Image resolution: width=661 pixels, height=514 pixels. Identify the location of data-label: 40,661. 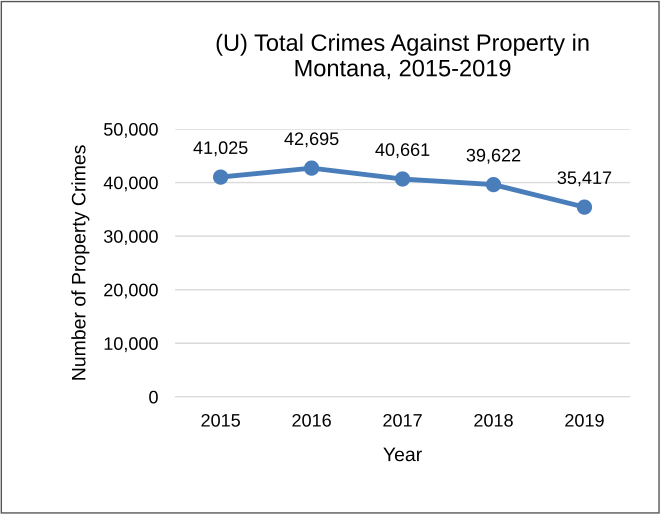
(402, 150).